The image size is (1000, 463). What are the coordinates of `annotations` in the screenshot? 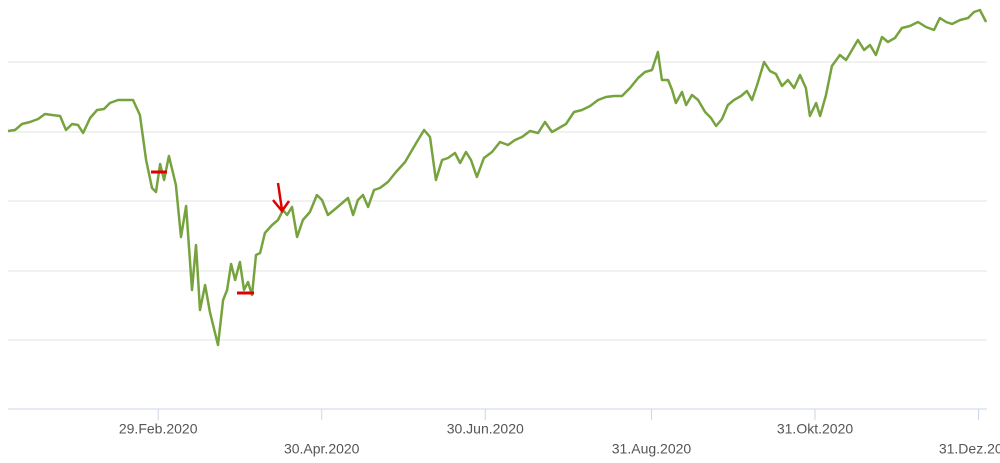 It's located at (221, 232).